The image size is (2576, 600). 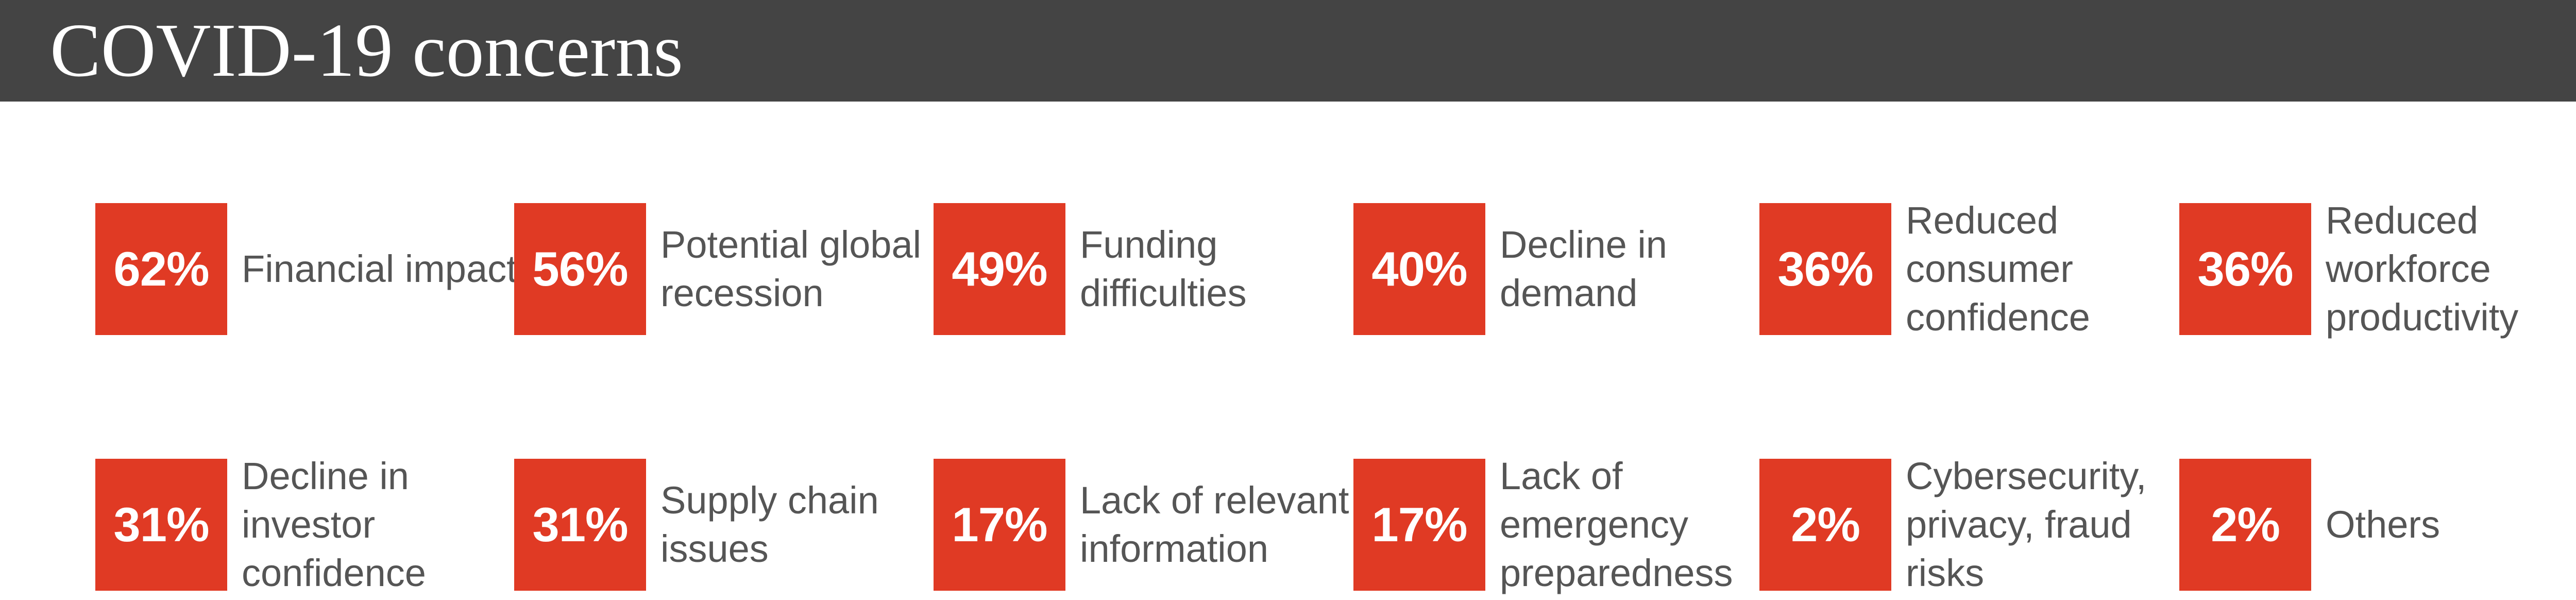 I want to click on percent-value: 62%, so click(x=161, y=269).